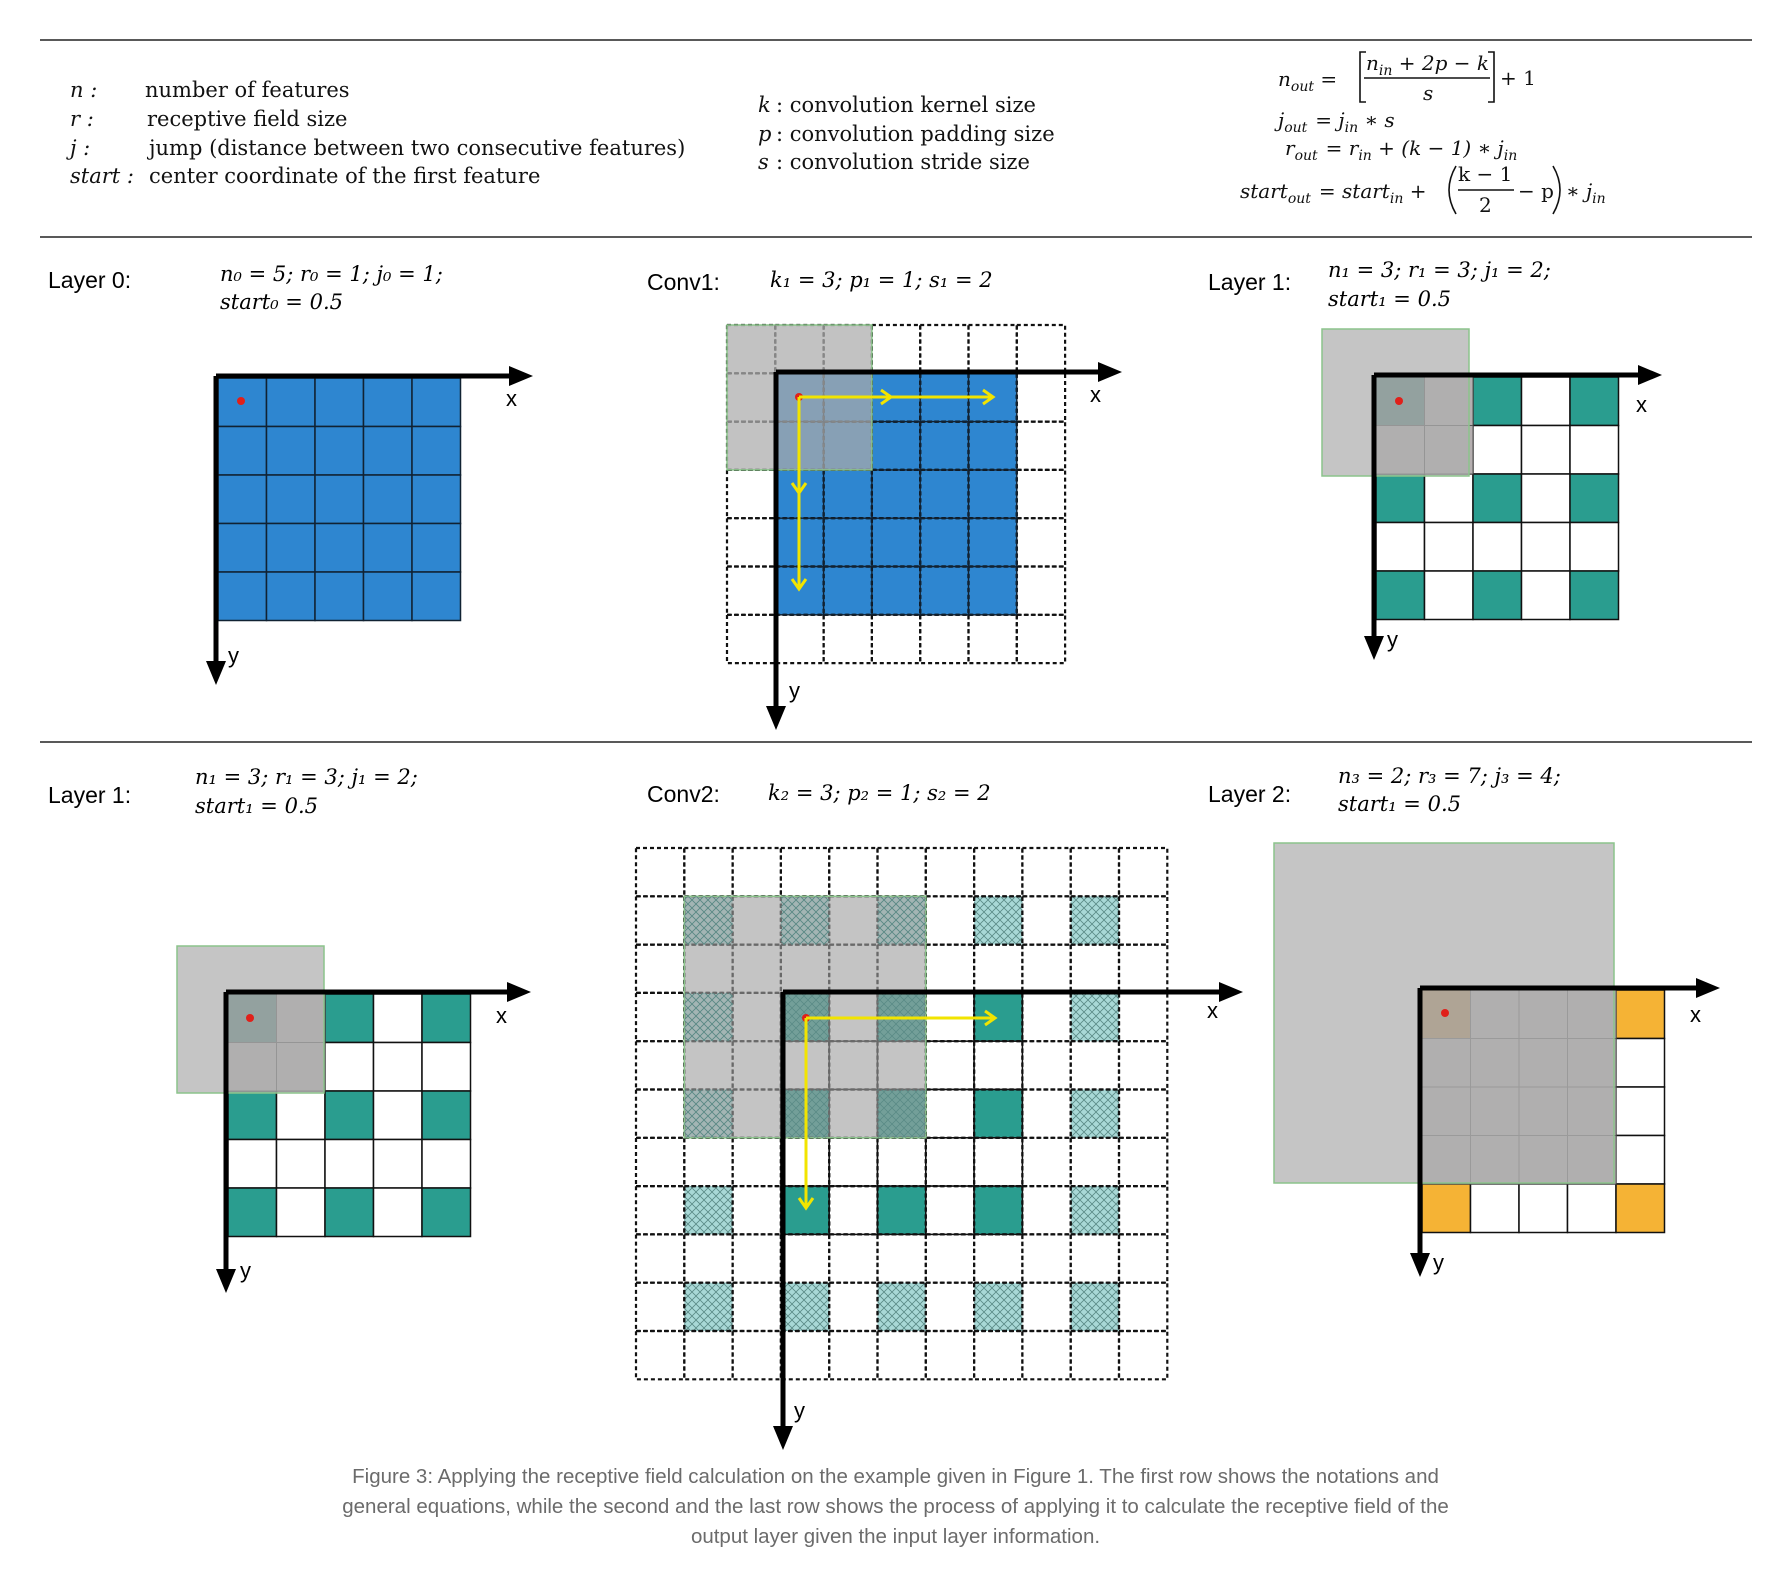 This screenshot has width=1791, height=1594. Describe the element at coordinates (764, 105) in the screenshot. I see `conv-sym-k: k` at that location.